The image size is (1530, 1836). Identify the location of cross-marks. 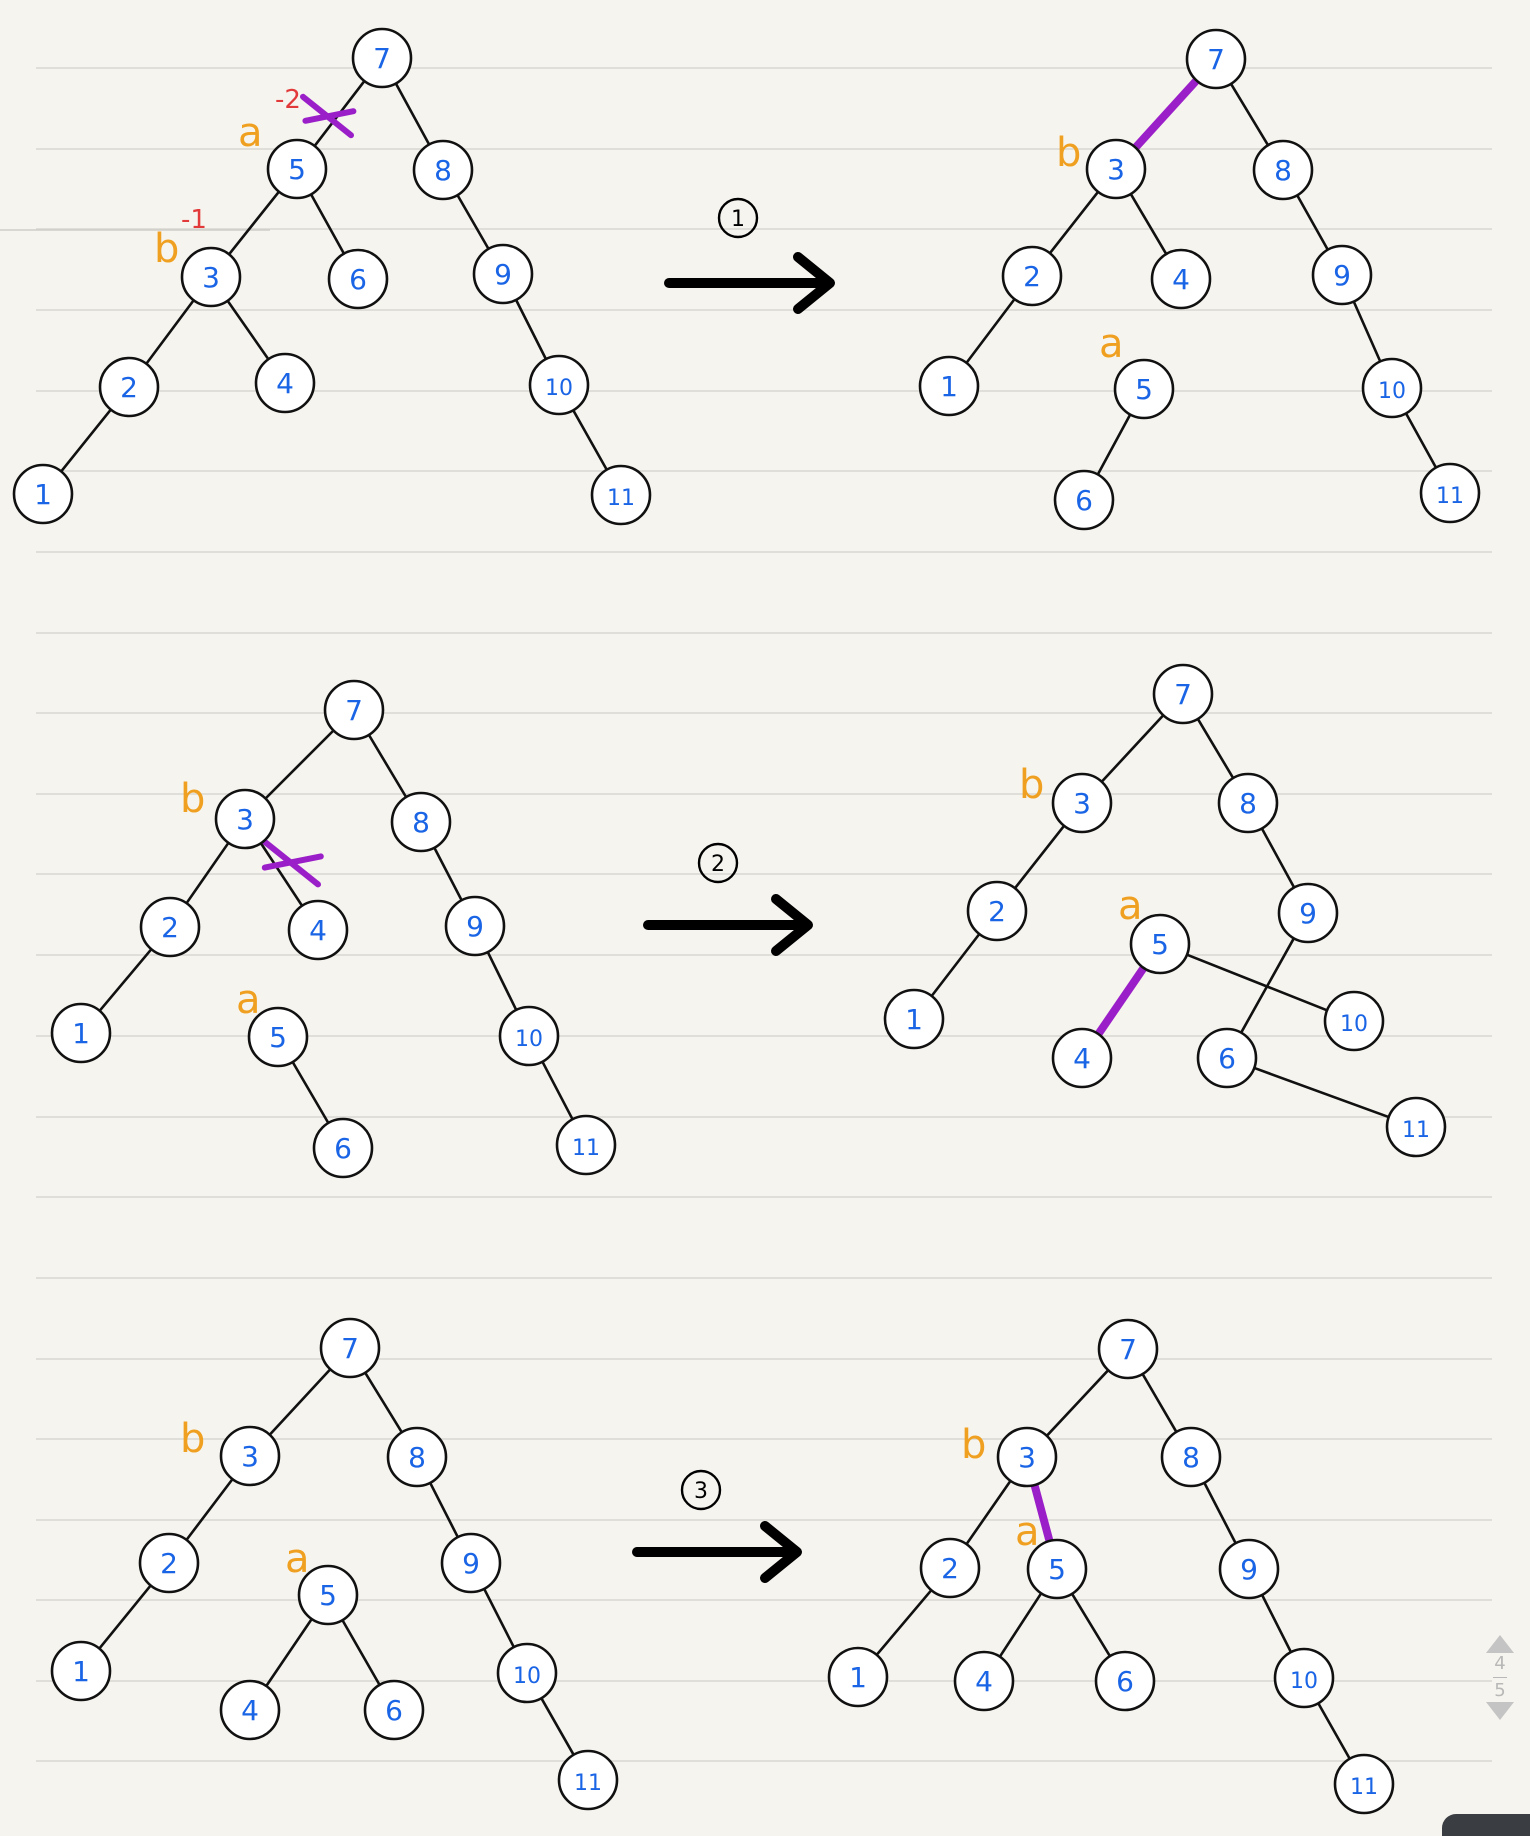
(307, 491).